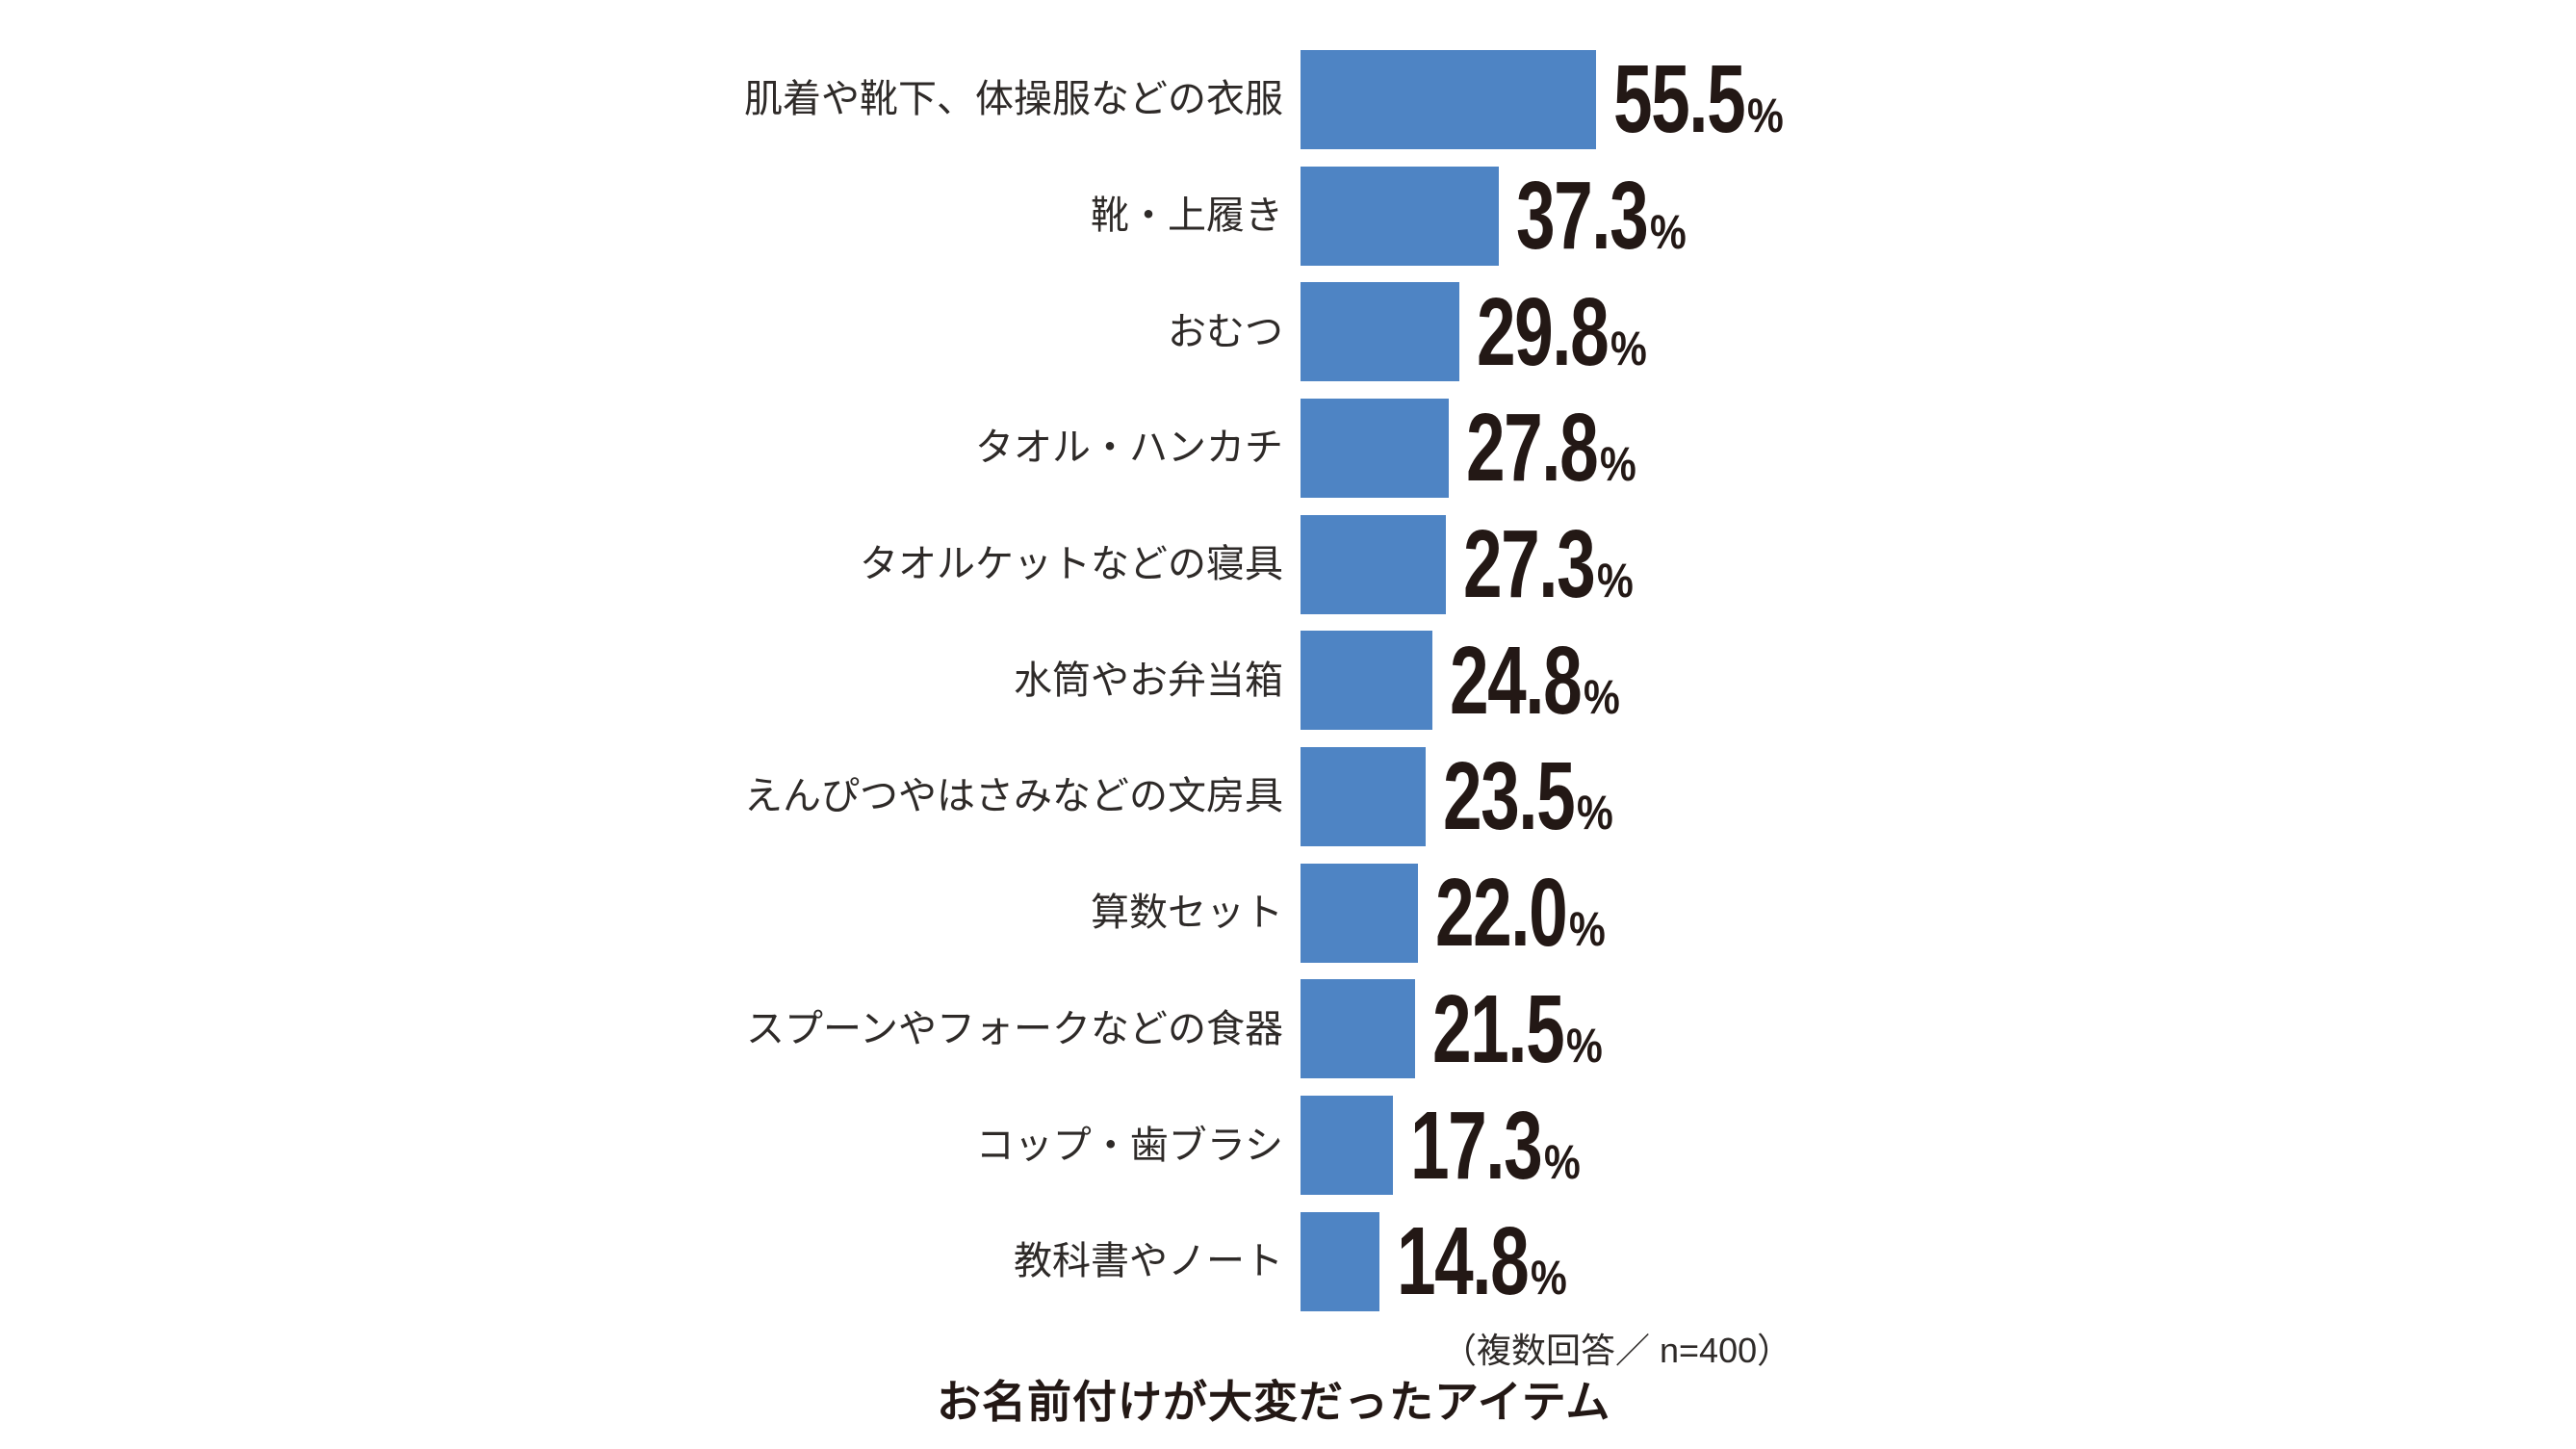 The image size is (2576, 1449). I want to click on value-number: 37.3, so click(1583, 216).